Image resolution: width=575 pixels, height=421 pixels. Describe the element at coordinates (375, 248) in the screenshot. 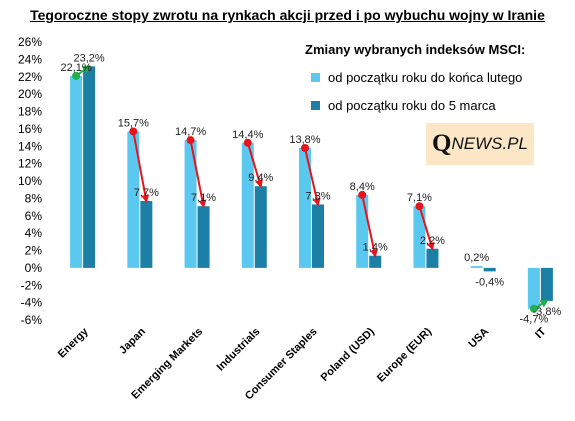

I see `data-label-march: 1,4%` at that location.